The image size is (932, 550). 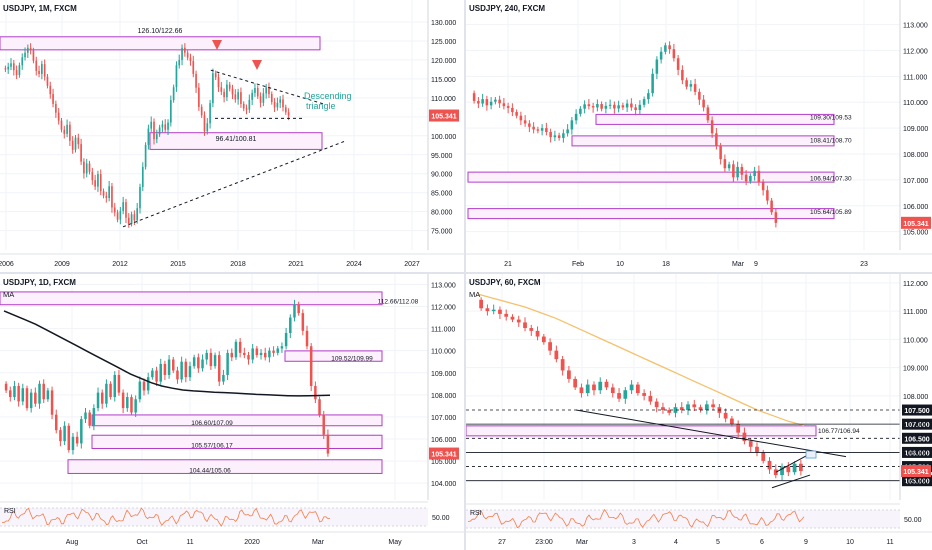 I want to click on y-tick-label: 109.000, so click(x=915, y=369).